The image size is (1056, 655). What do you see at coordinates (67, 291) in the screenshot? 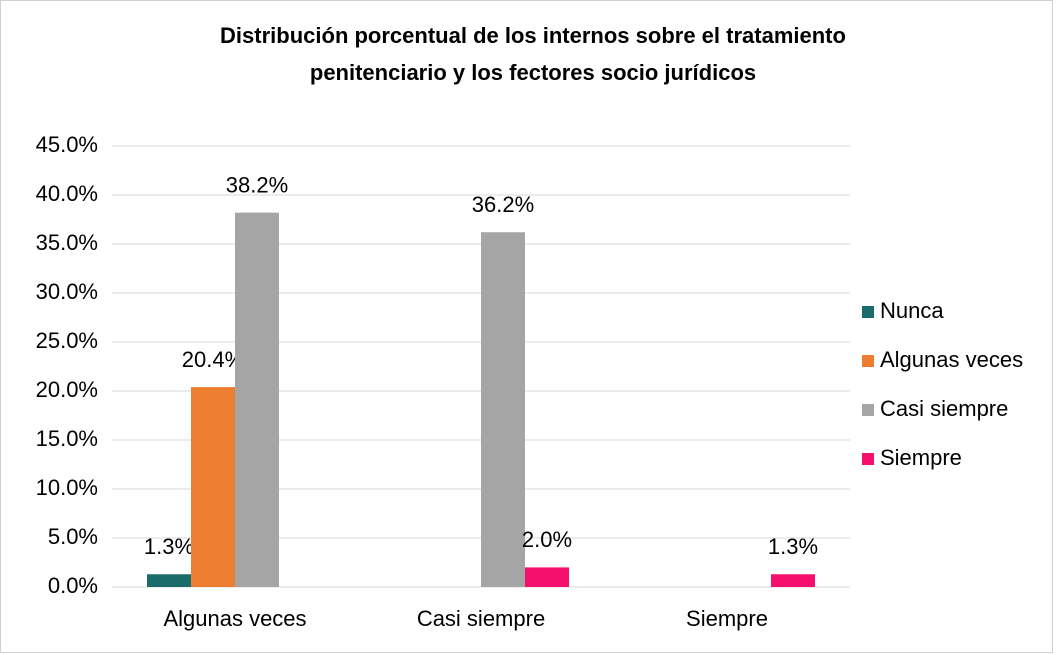
I see `y-tick-label: 30.0%` at bounding box center [67, 291].